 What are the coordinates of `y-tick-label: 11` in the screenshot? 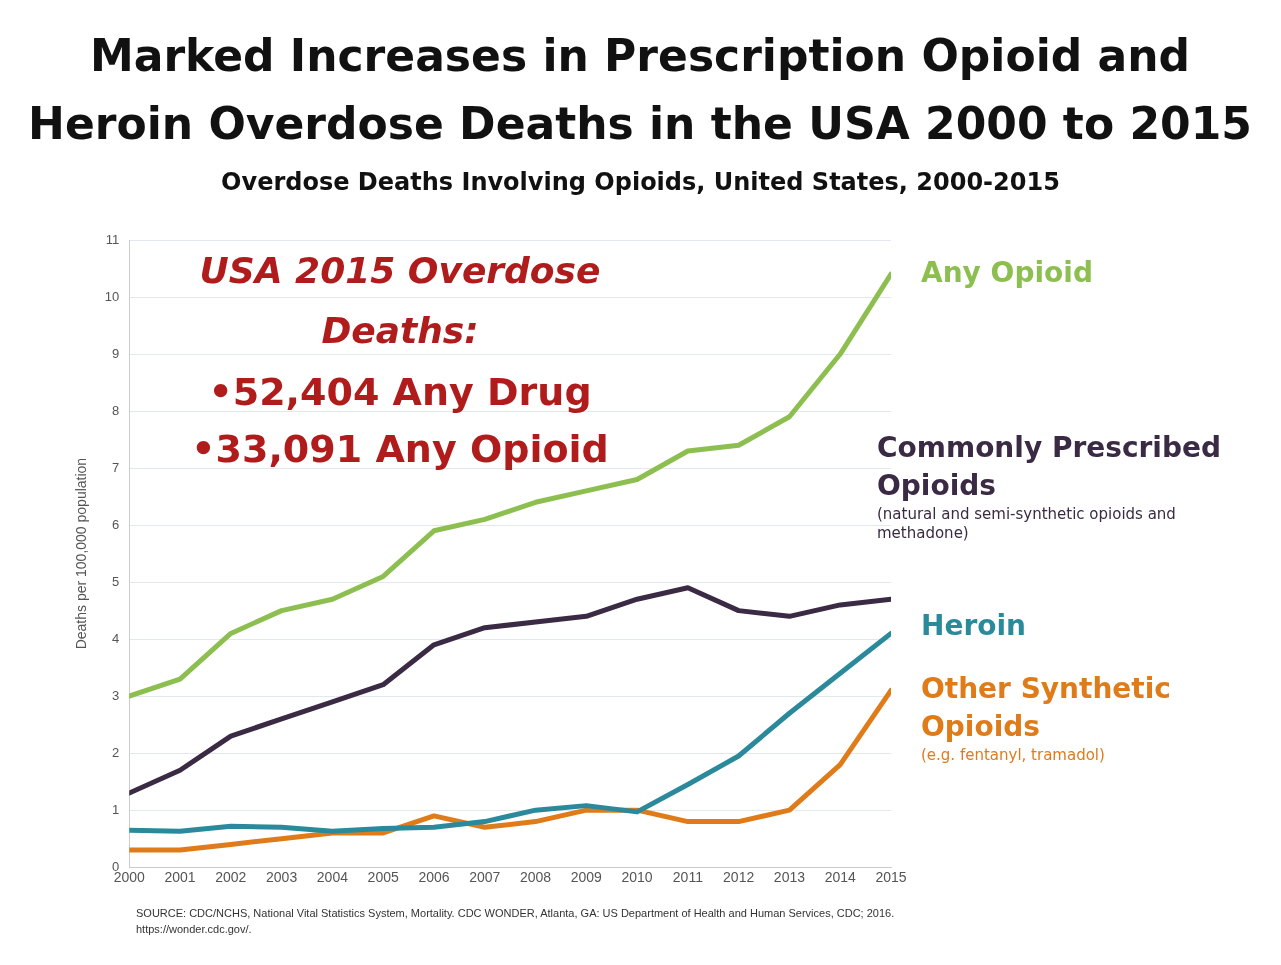 It's located at (112, 239).